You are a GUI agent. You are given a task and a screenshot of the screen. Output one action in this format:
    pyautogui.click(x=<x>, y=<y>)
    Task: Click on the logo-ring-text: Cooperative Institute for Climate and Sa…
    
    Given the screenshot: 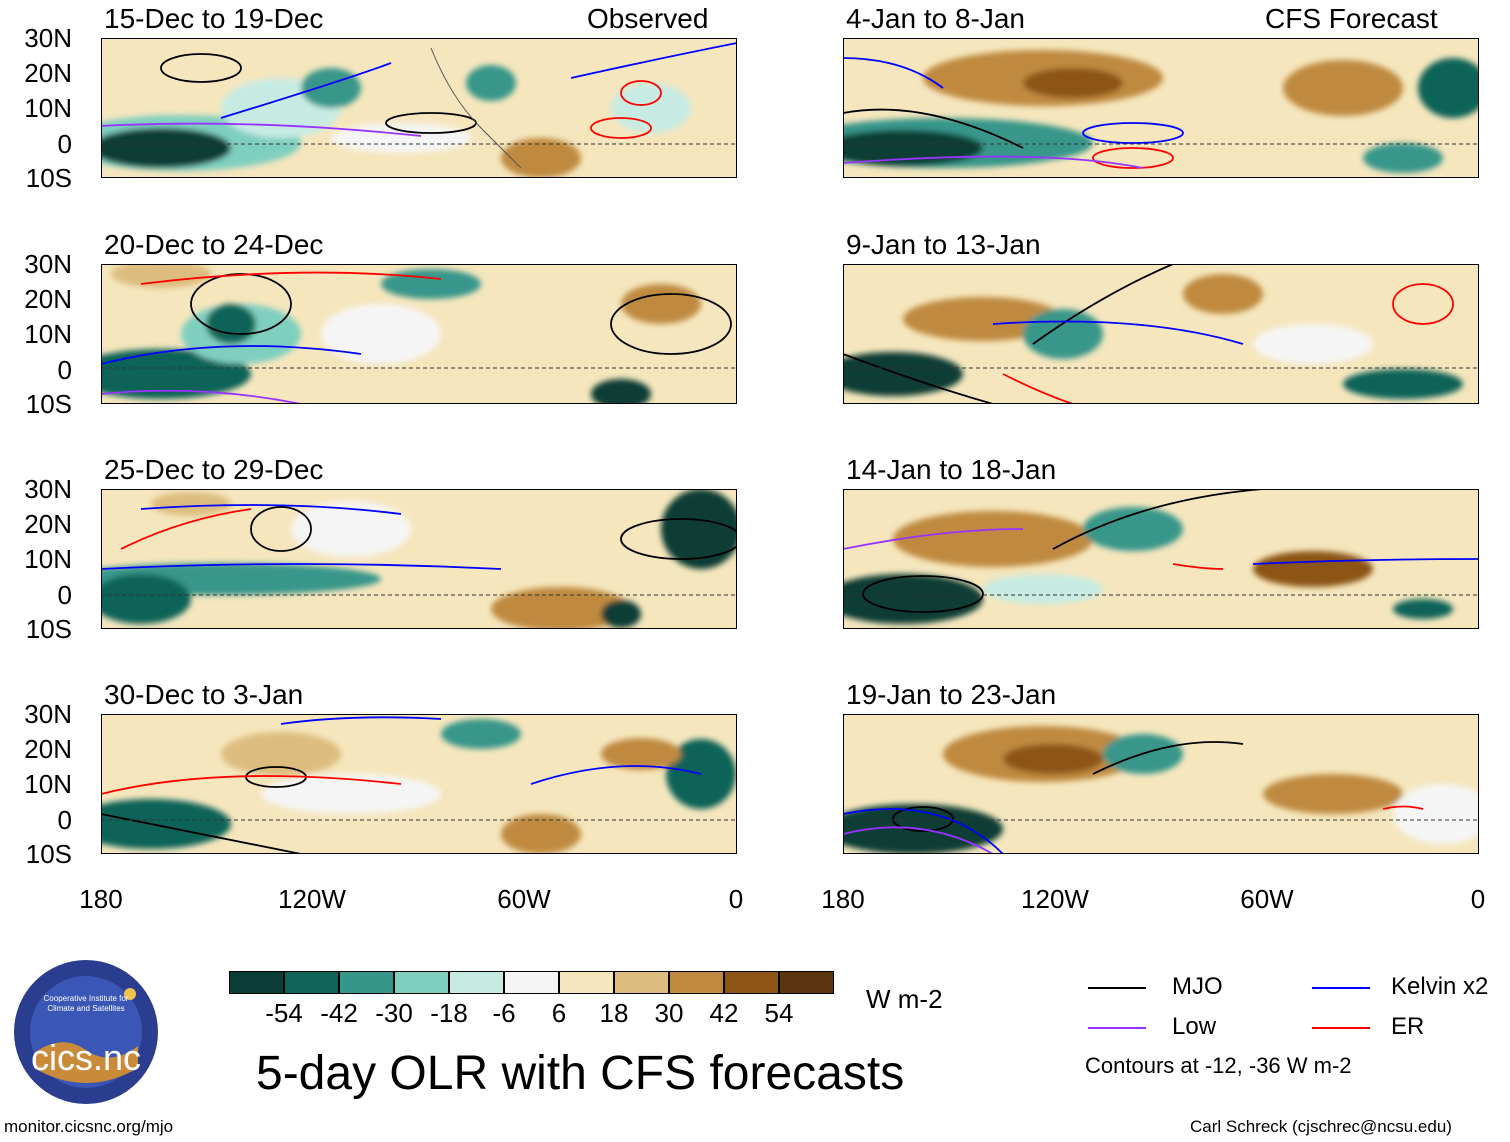 What is the action you would take?
    pyautogui.click(x=86, y=1003)
    